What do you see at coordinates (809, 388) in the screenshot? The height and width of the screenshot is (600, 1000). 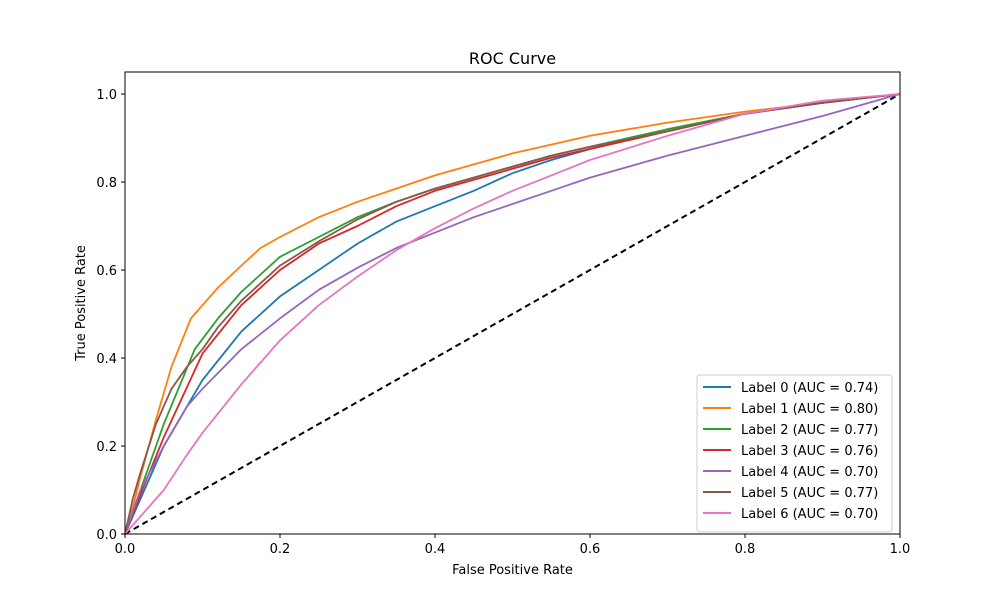 I see `legend-entry-label: Label 0 (AUC = 0.74)` at bounding box center [809, 388].